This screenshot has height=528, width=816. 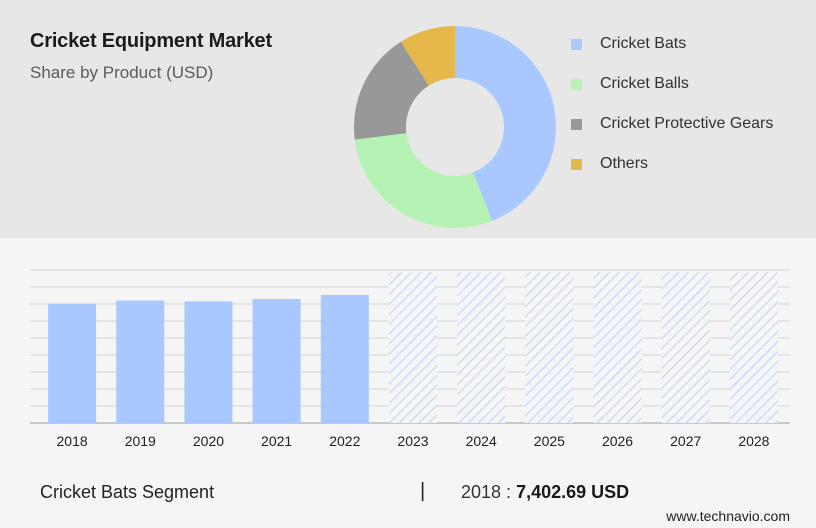 I want to click on donut-slice-others, so click(x=427, y=56).